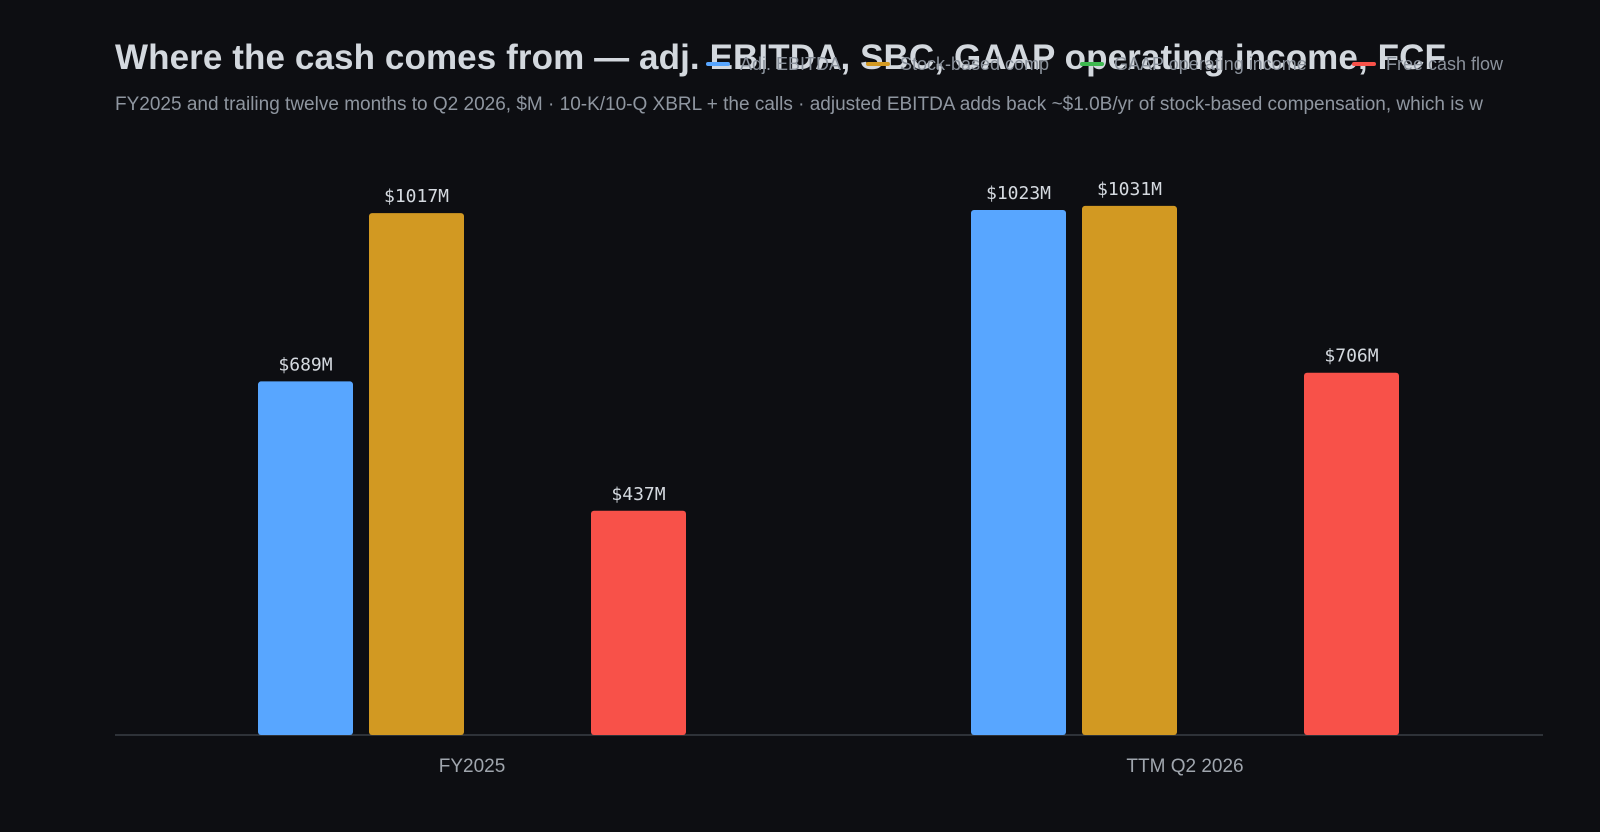 This screenshot has height=832, width=1600. Describe the element at coordinates (791, 63) in the screenshot. I see `legend-label-adj-ebitda: Adj. EBITDA` at that location.